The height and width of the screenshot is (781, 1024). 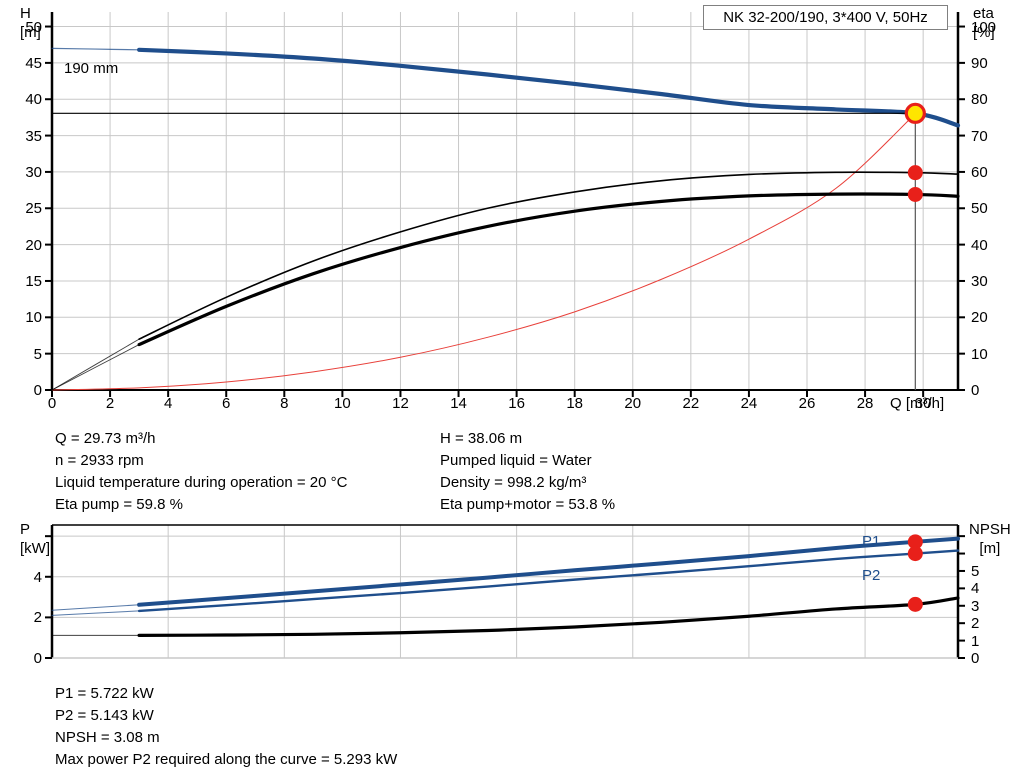 What do you see at coordinates (979, 281) in the screenshot?
I see `upper-y2-tick-label: 30` at bounding box center [979, 281].